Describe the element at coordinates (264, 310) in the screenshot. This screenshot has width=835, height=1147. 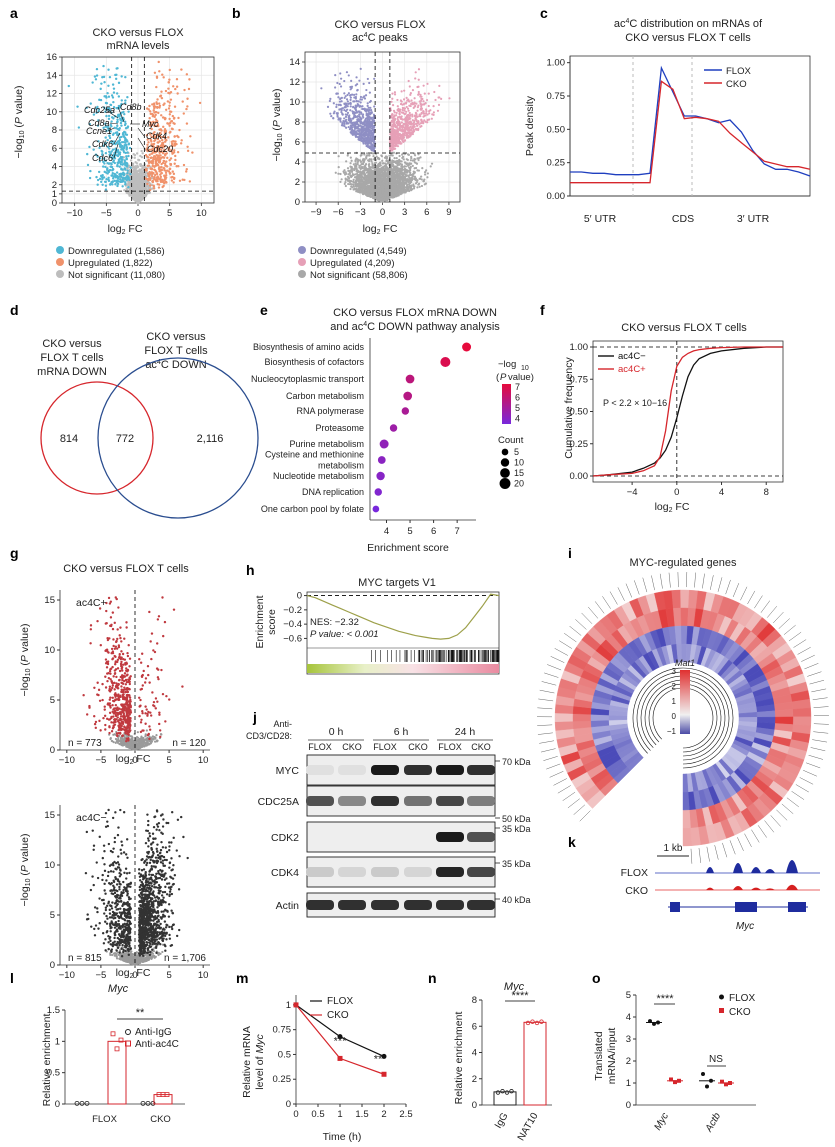
I see `panel-label-e: e` at that location.